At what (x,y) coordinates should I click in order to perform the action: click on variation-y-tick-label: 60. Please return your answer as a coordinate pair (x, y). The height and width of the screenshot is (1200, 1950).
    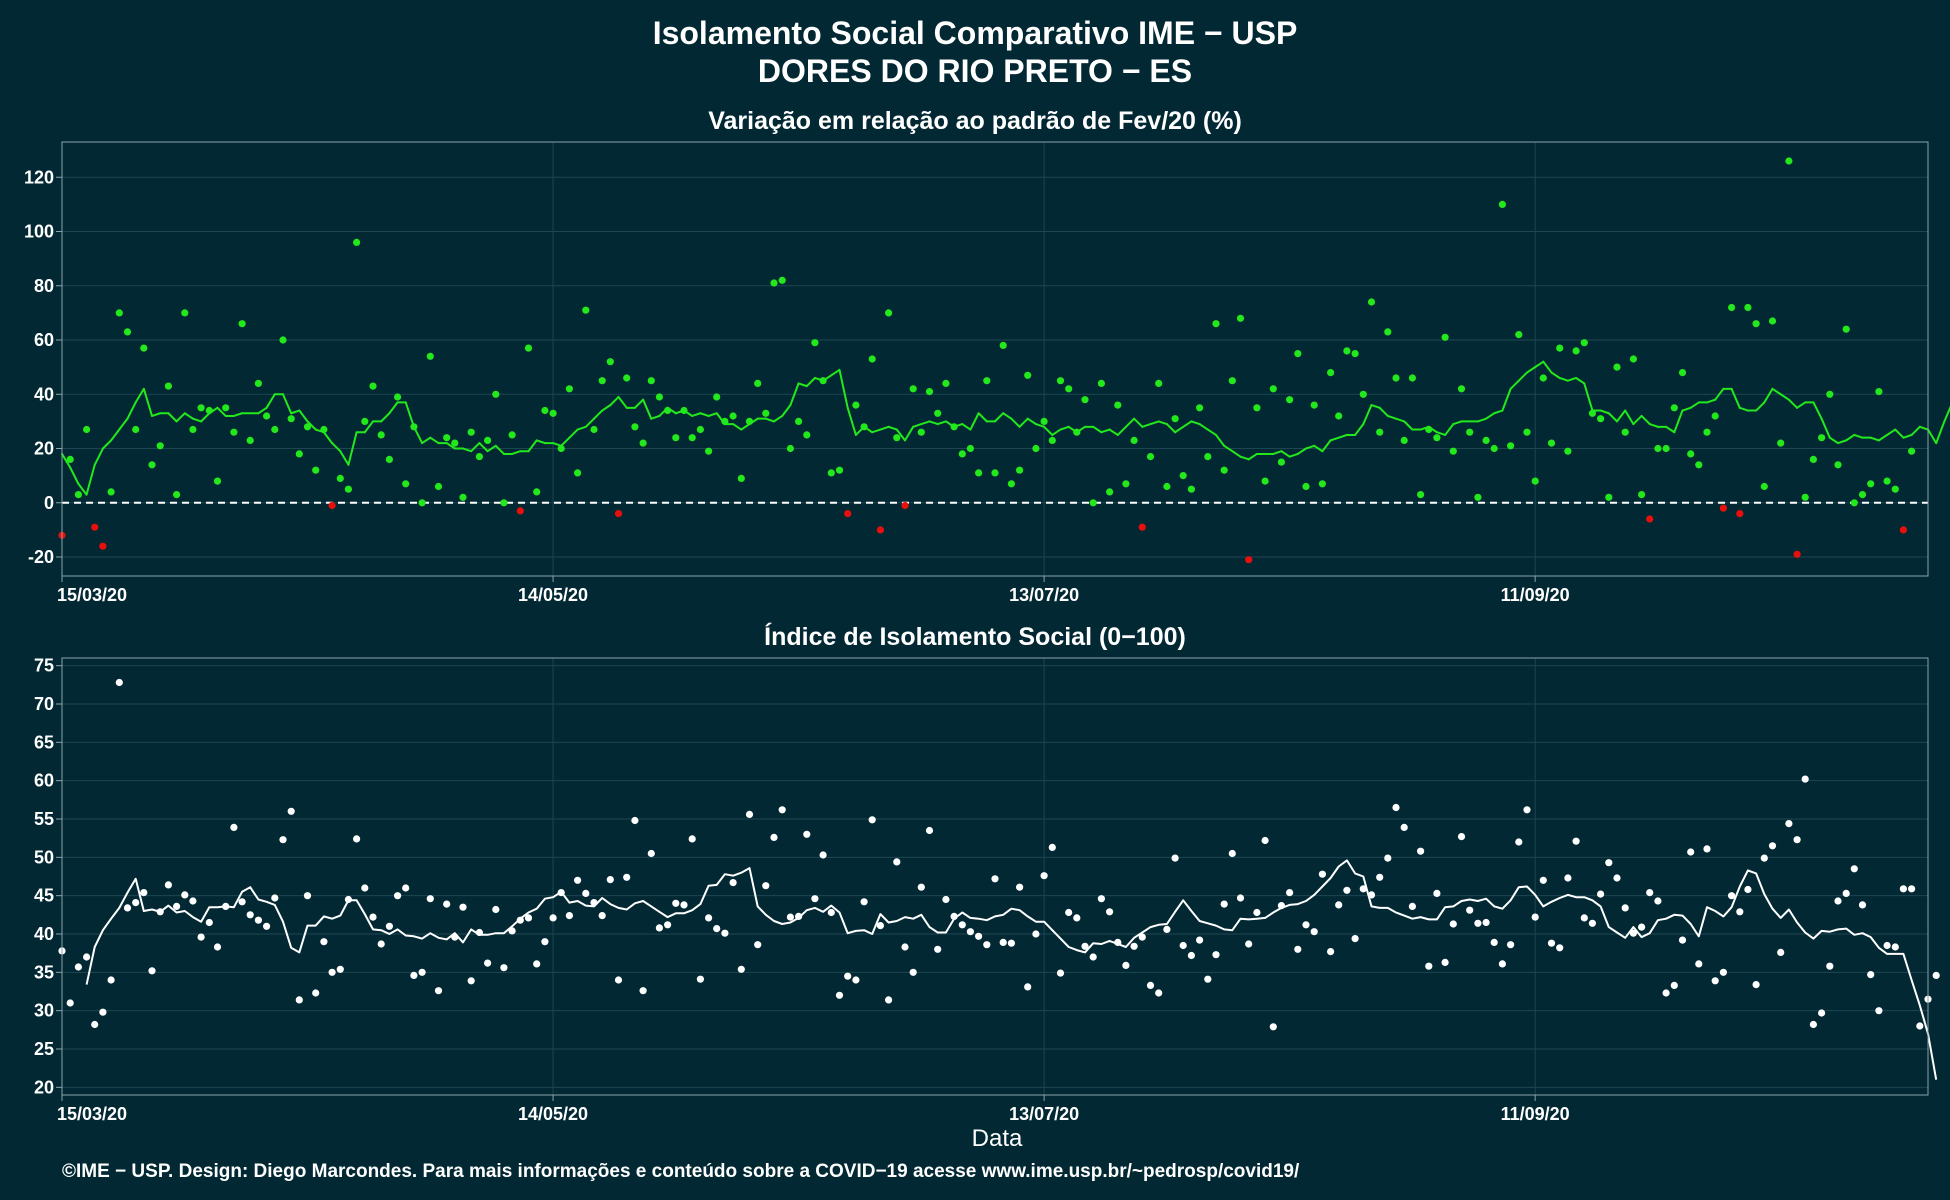
    Looking at the image, I should click on (44, 340).